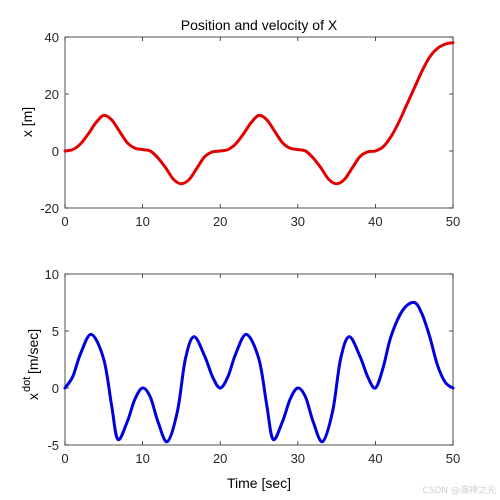 The image size is (500, 500). What do you see at coordinates (259, 483) in the screenshot?
I see `velocity-x-axis-label: Time [sec]` at bounding box center [259, 483].